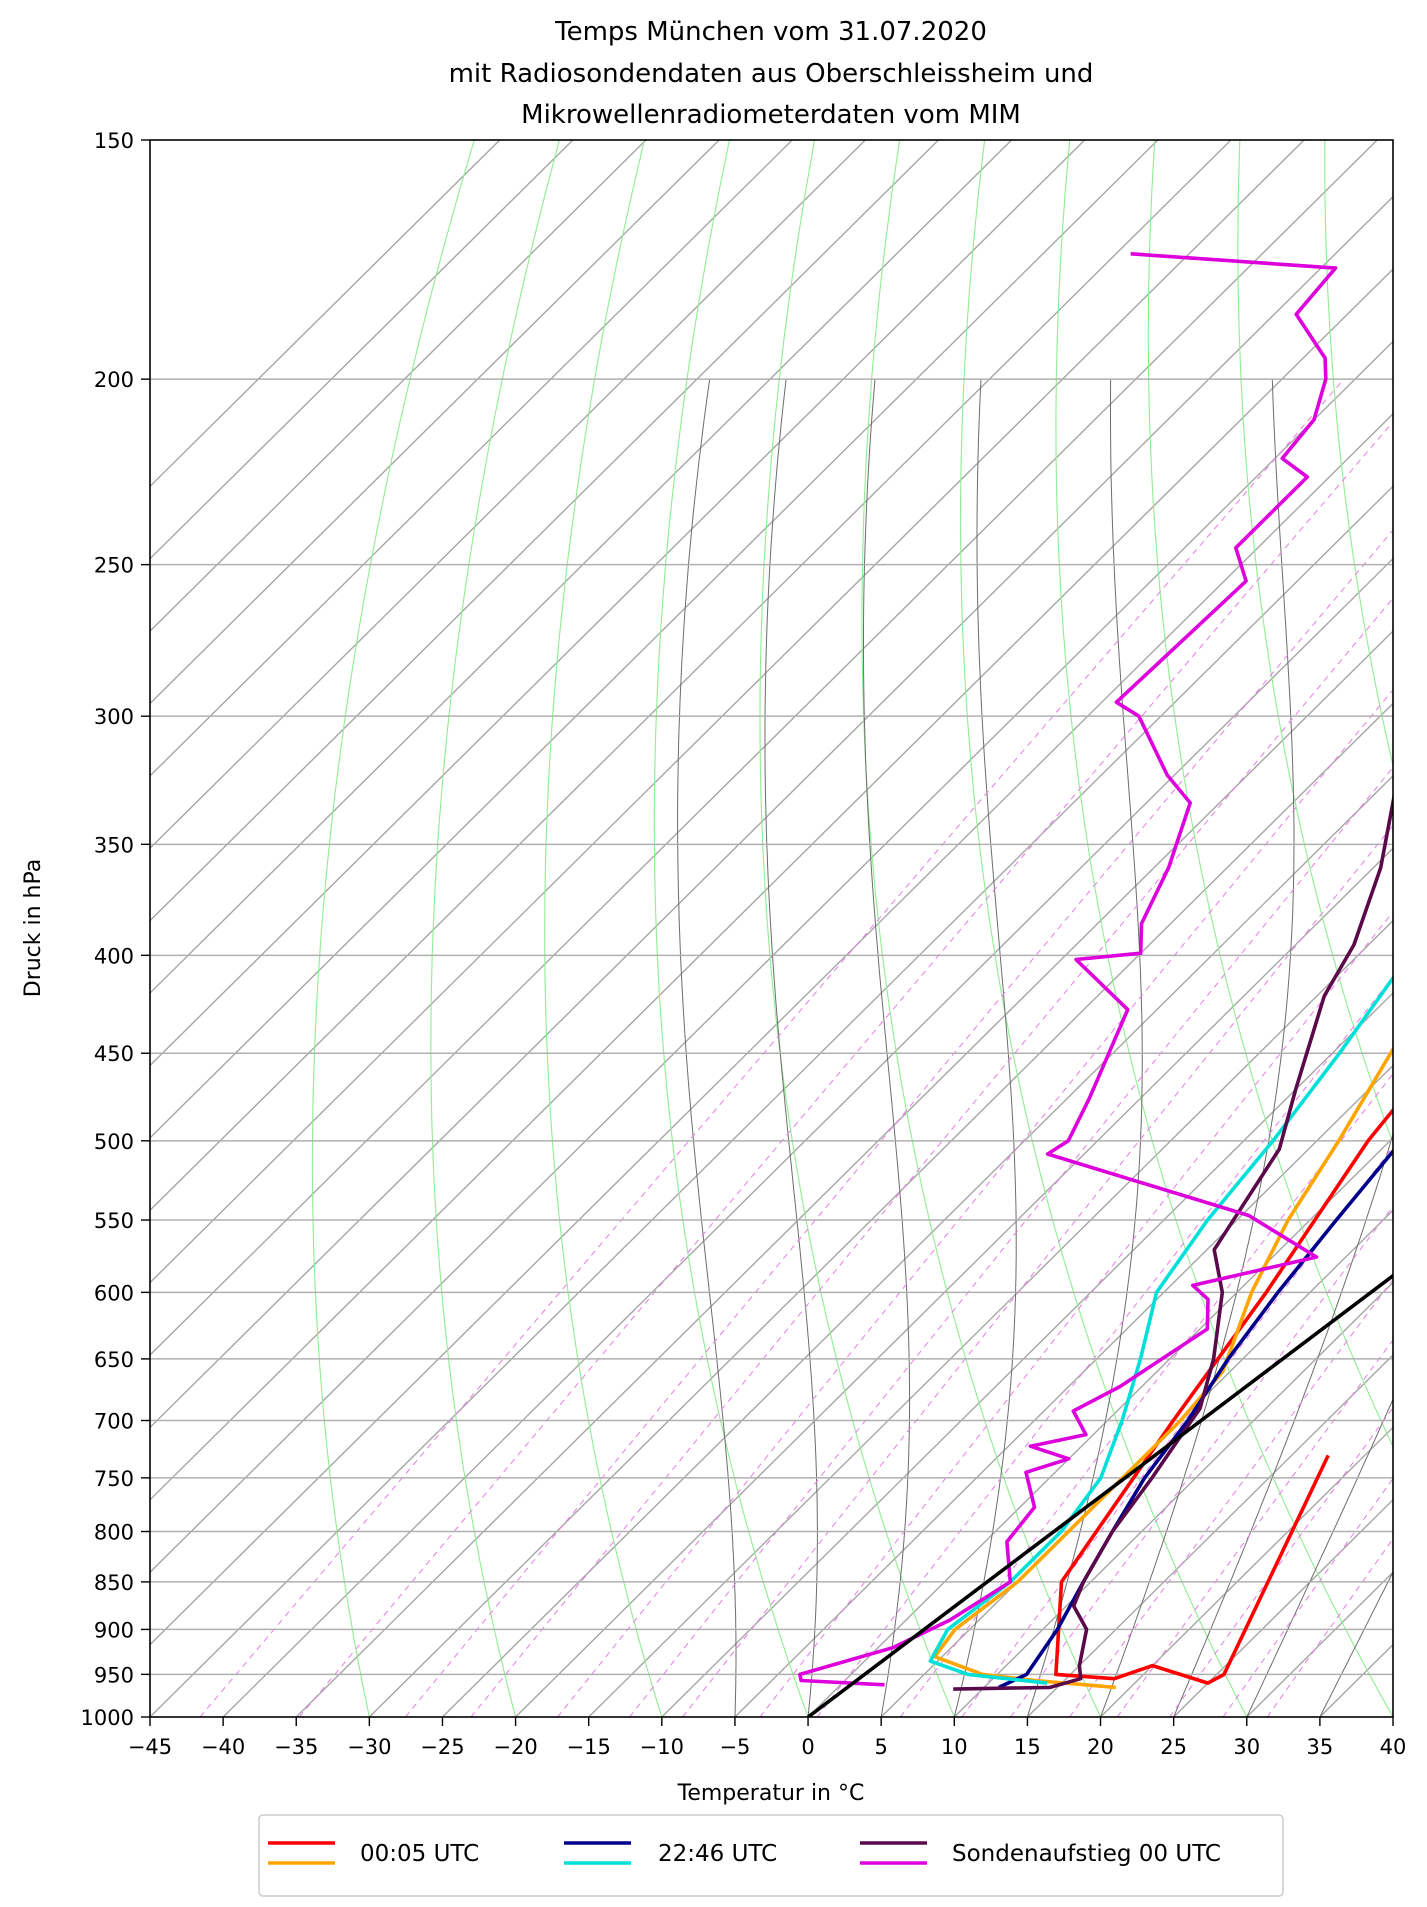  I want to click on y-tick-label: 1000, so click(107, 1718).